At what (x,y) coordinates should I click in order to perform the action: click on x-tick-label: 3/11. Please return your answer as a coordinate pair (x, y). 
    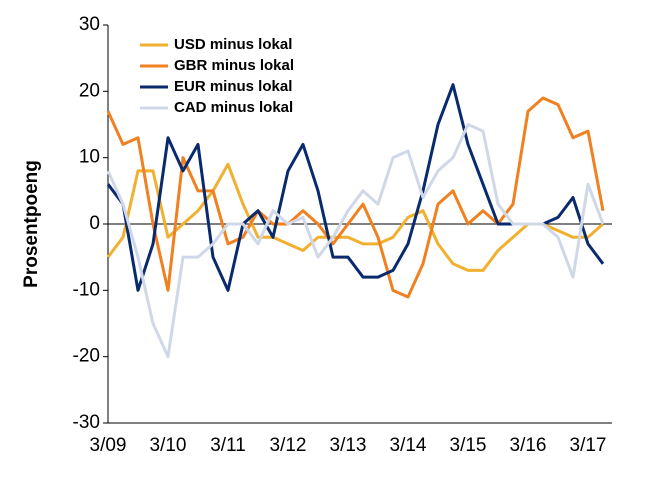
    Looking at the image, I should click on (228, 445).